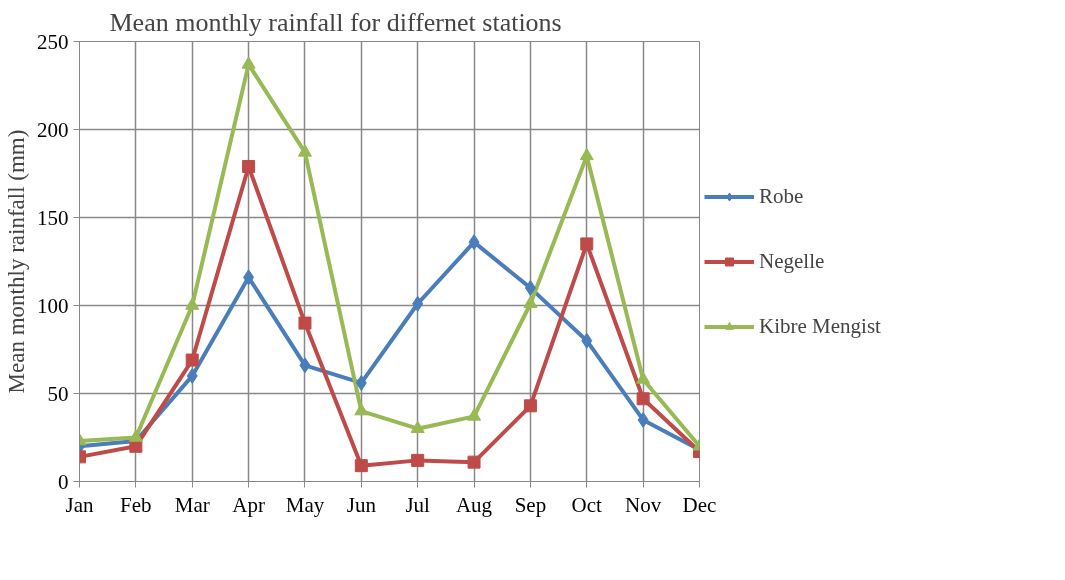 The width and height of the screenshot is (1065, 580). What do you see at coordinates (53, 305) in the screenshot?
I see `y-tick-label: 100` at bounding box center [53, 305].